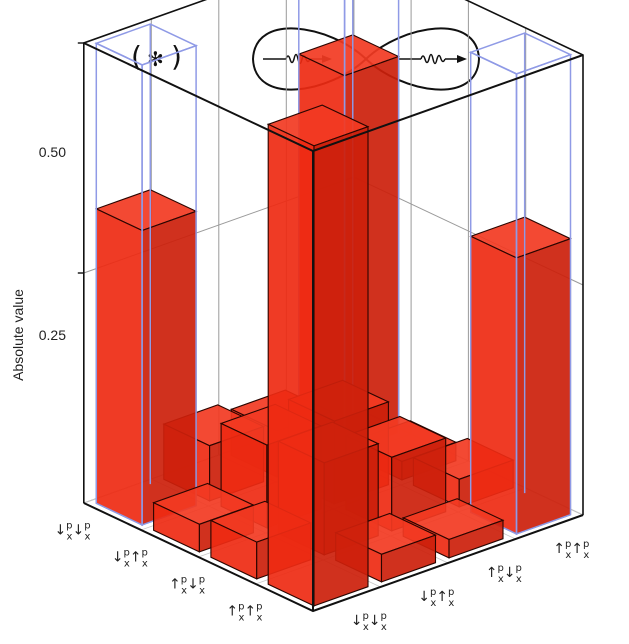 This screenshot has height=644, width=629. I want to click on ideal-bar-face, so click(543, 294).